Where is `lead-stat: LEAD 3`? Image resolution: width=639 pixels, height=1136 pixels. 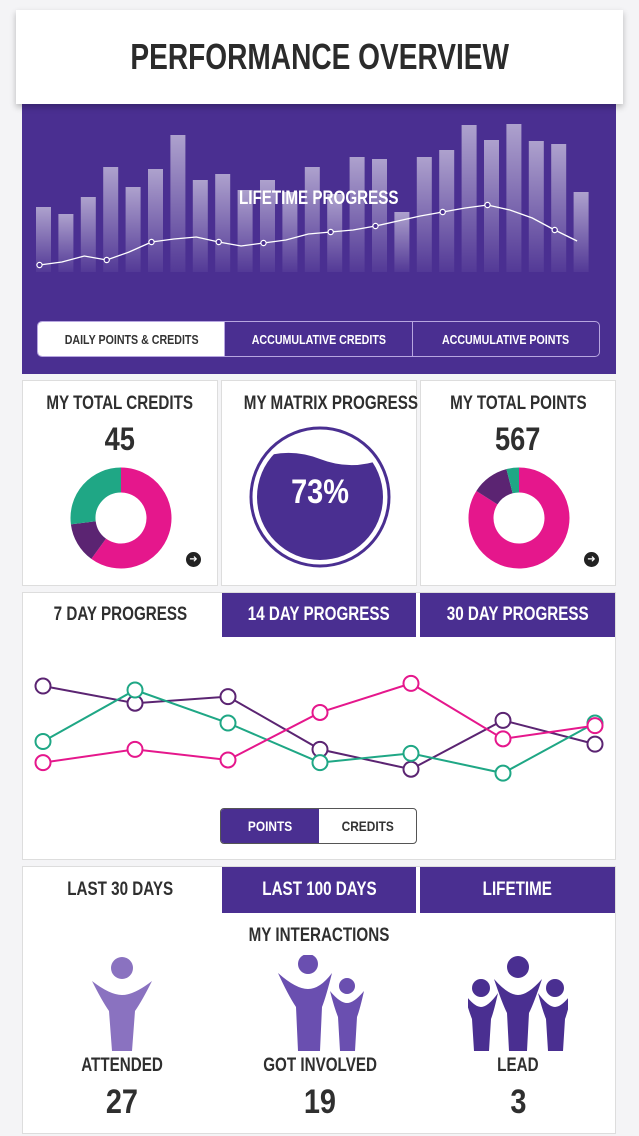
lead-stat: LEAD 3 is located at coordinates (518, 1043).